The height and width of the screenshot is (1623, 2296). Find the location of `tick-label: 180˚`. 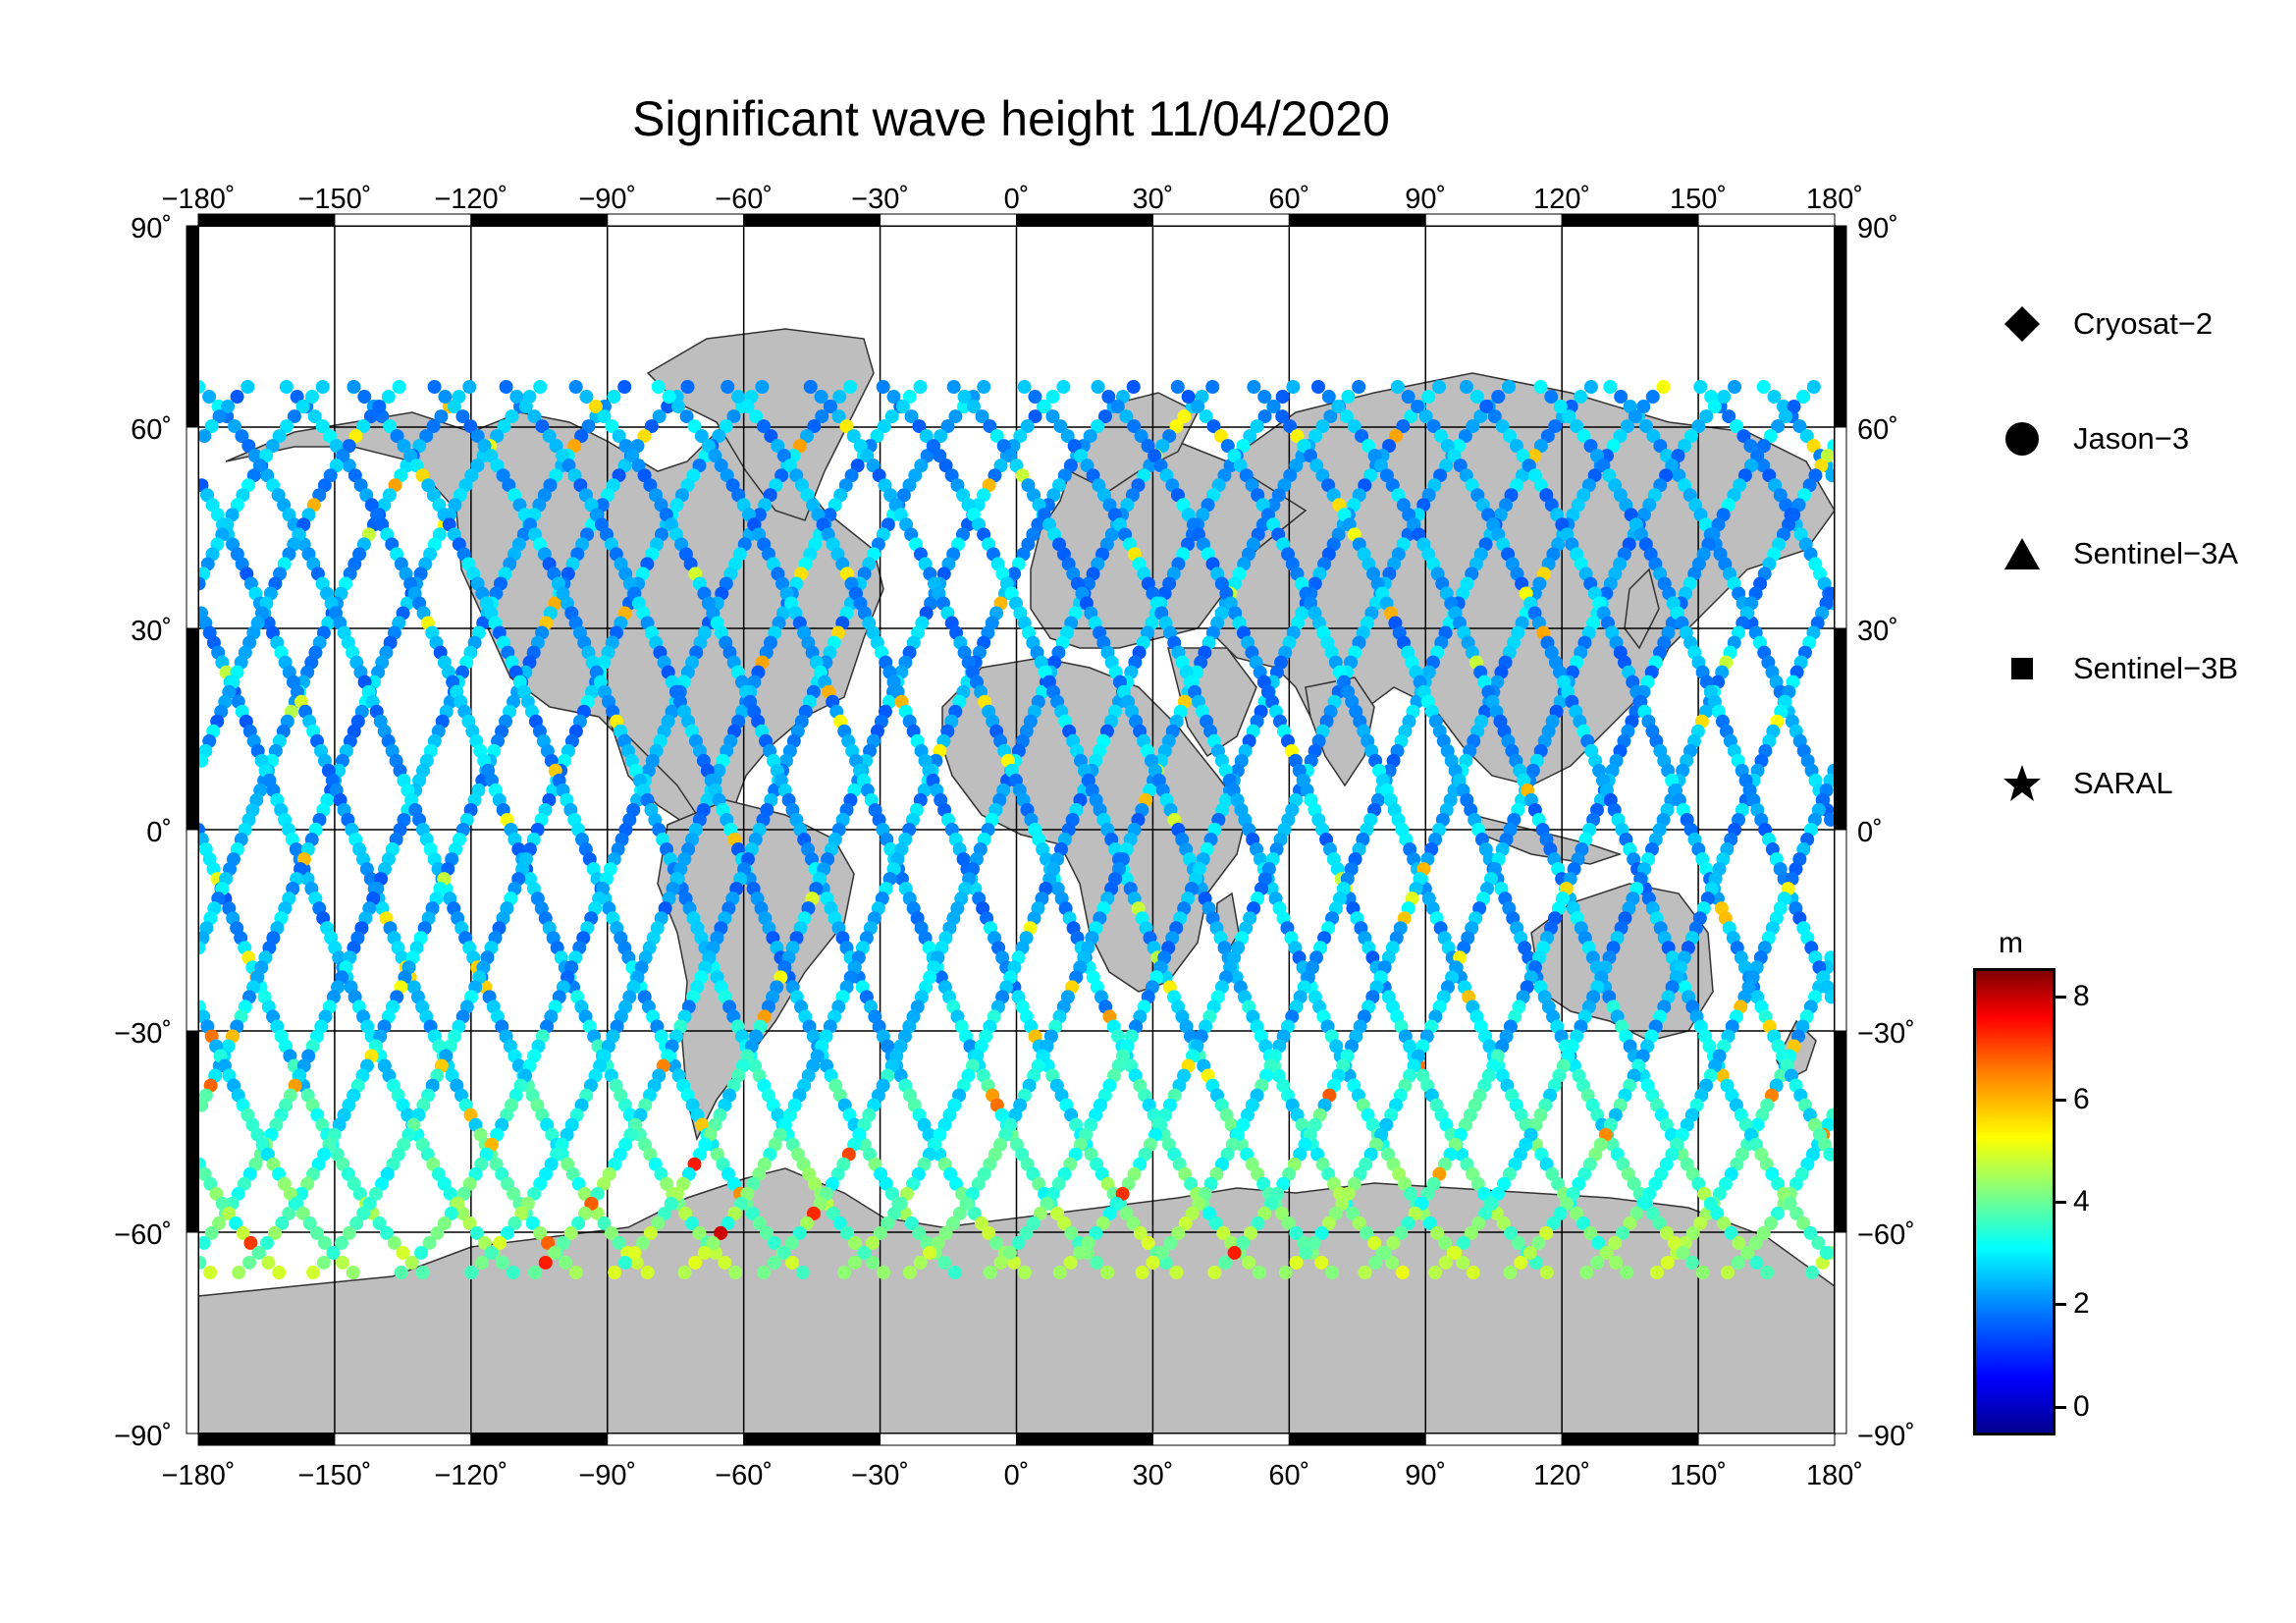

tick-label: 180˚ is located at coordinates (1835, 1475).